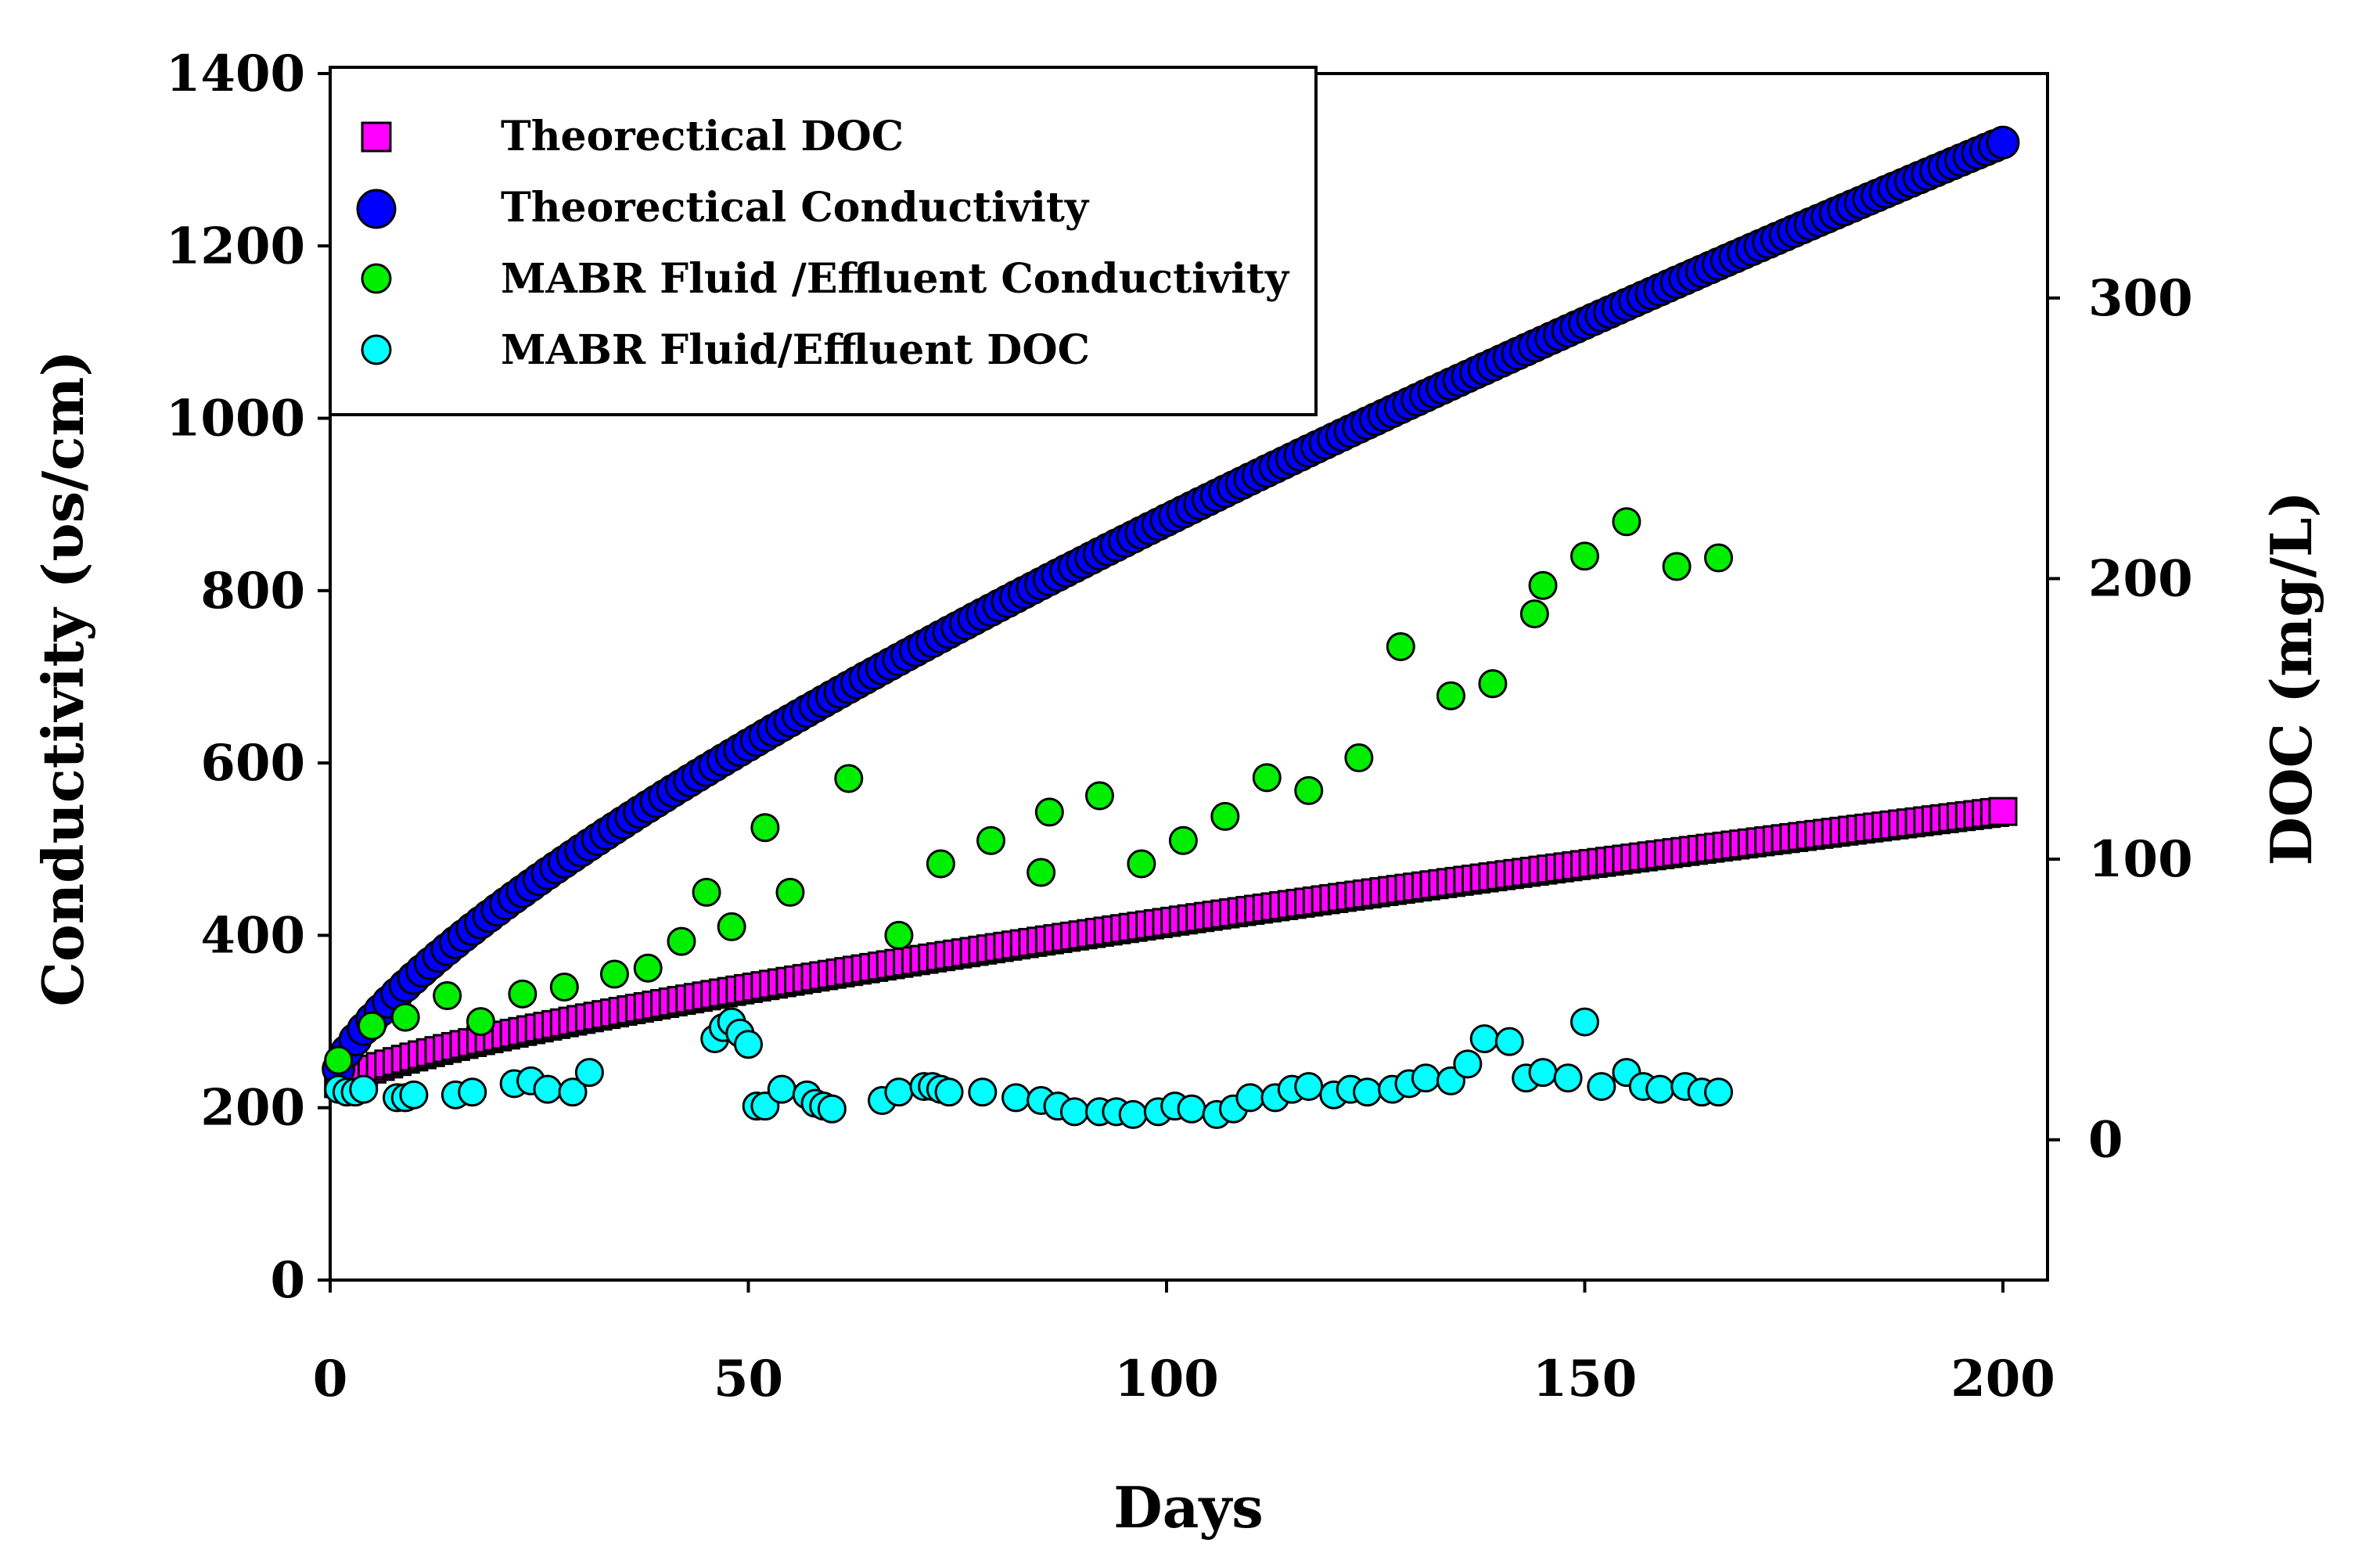 This screenshot has height=1568, width=2355. Describe the element at coordinates (252, 764) in the screenshot. I see `y-tick-label-left-3: 600` at that location.